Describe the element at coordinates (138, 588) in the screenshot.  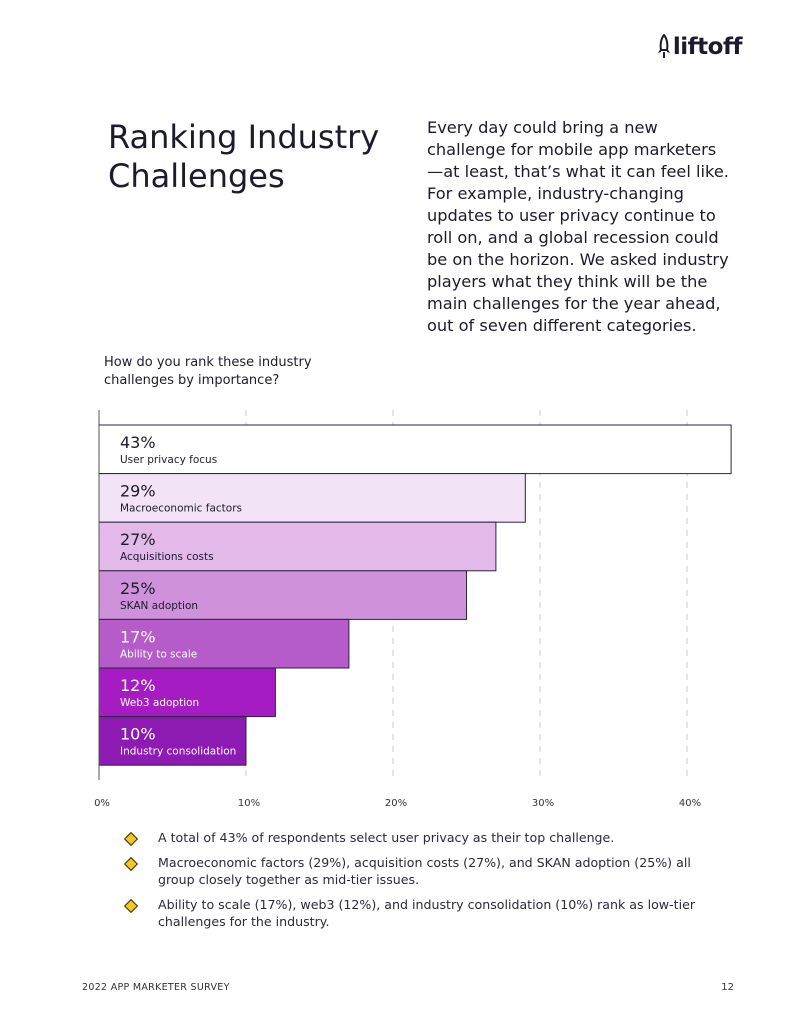
I see `bar-value-label: 25%` at that location.